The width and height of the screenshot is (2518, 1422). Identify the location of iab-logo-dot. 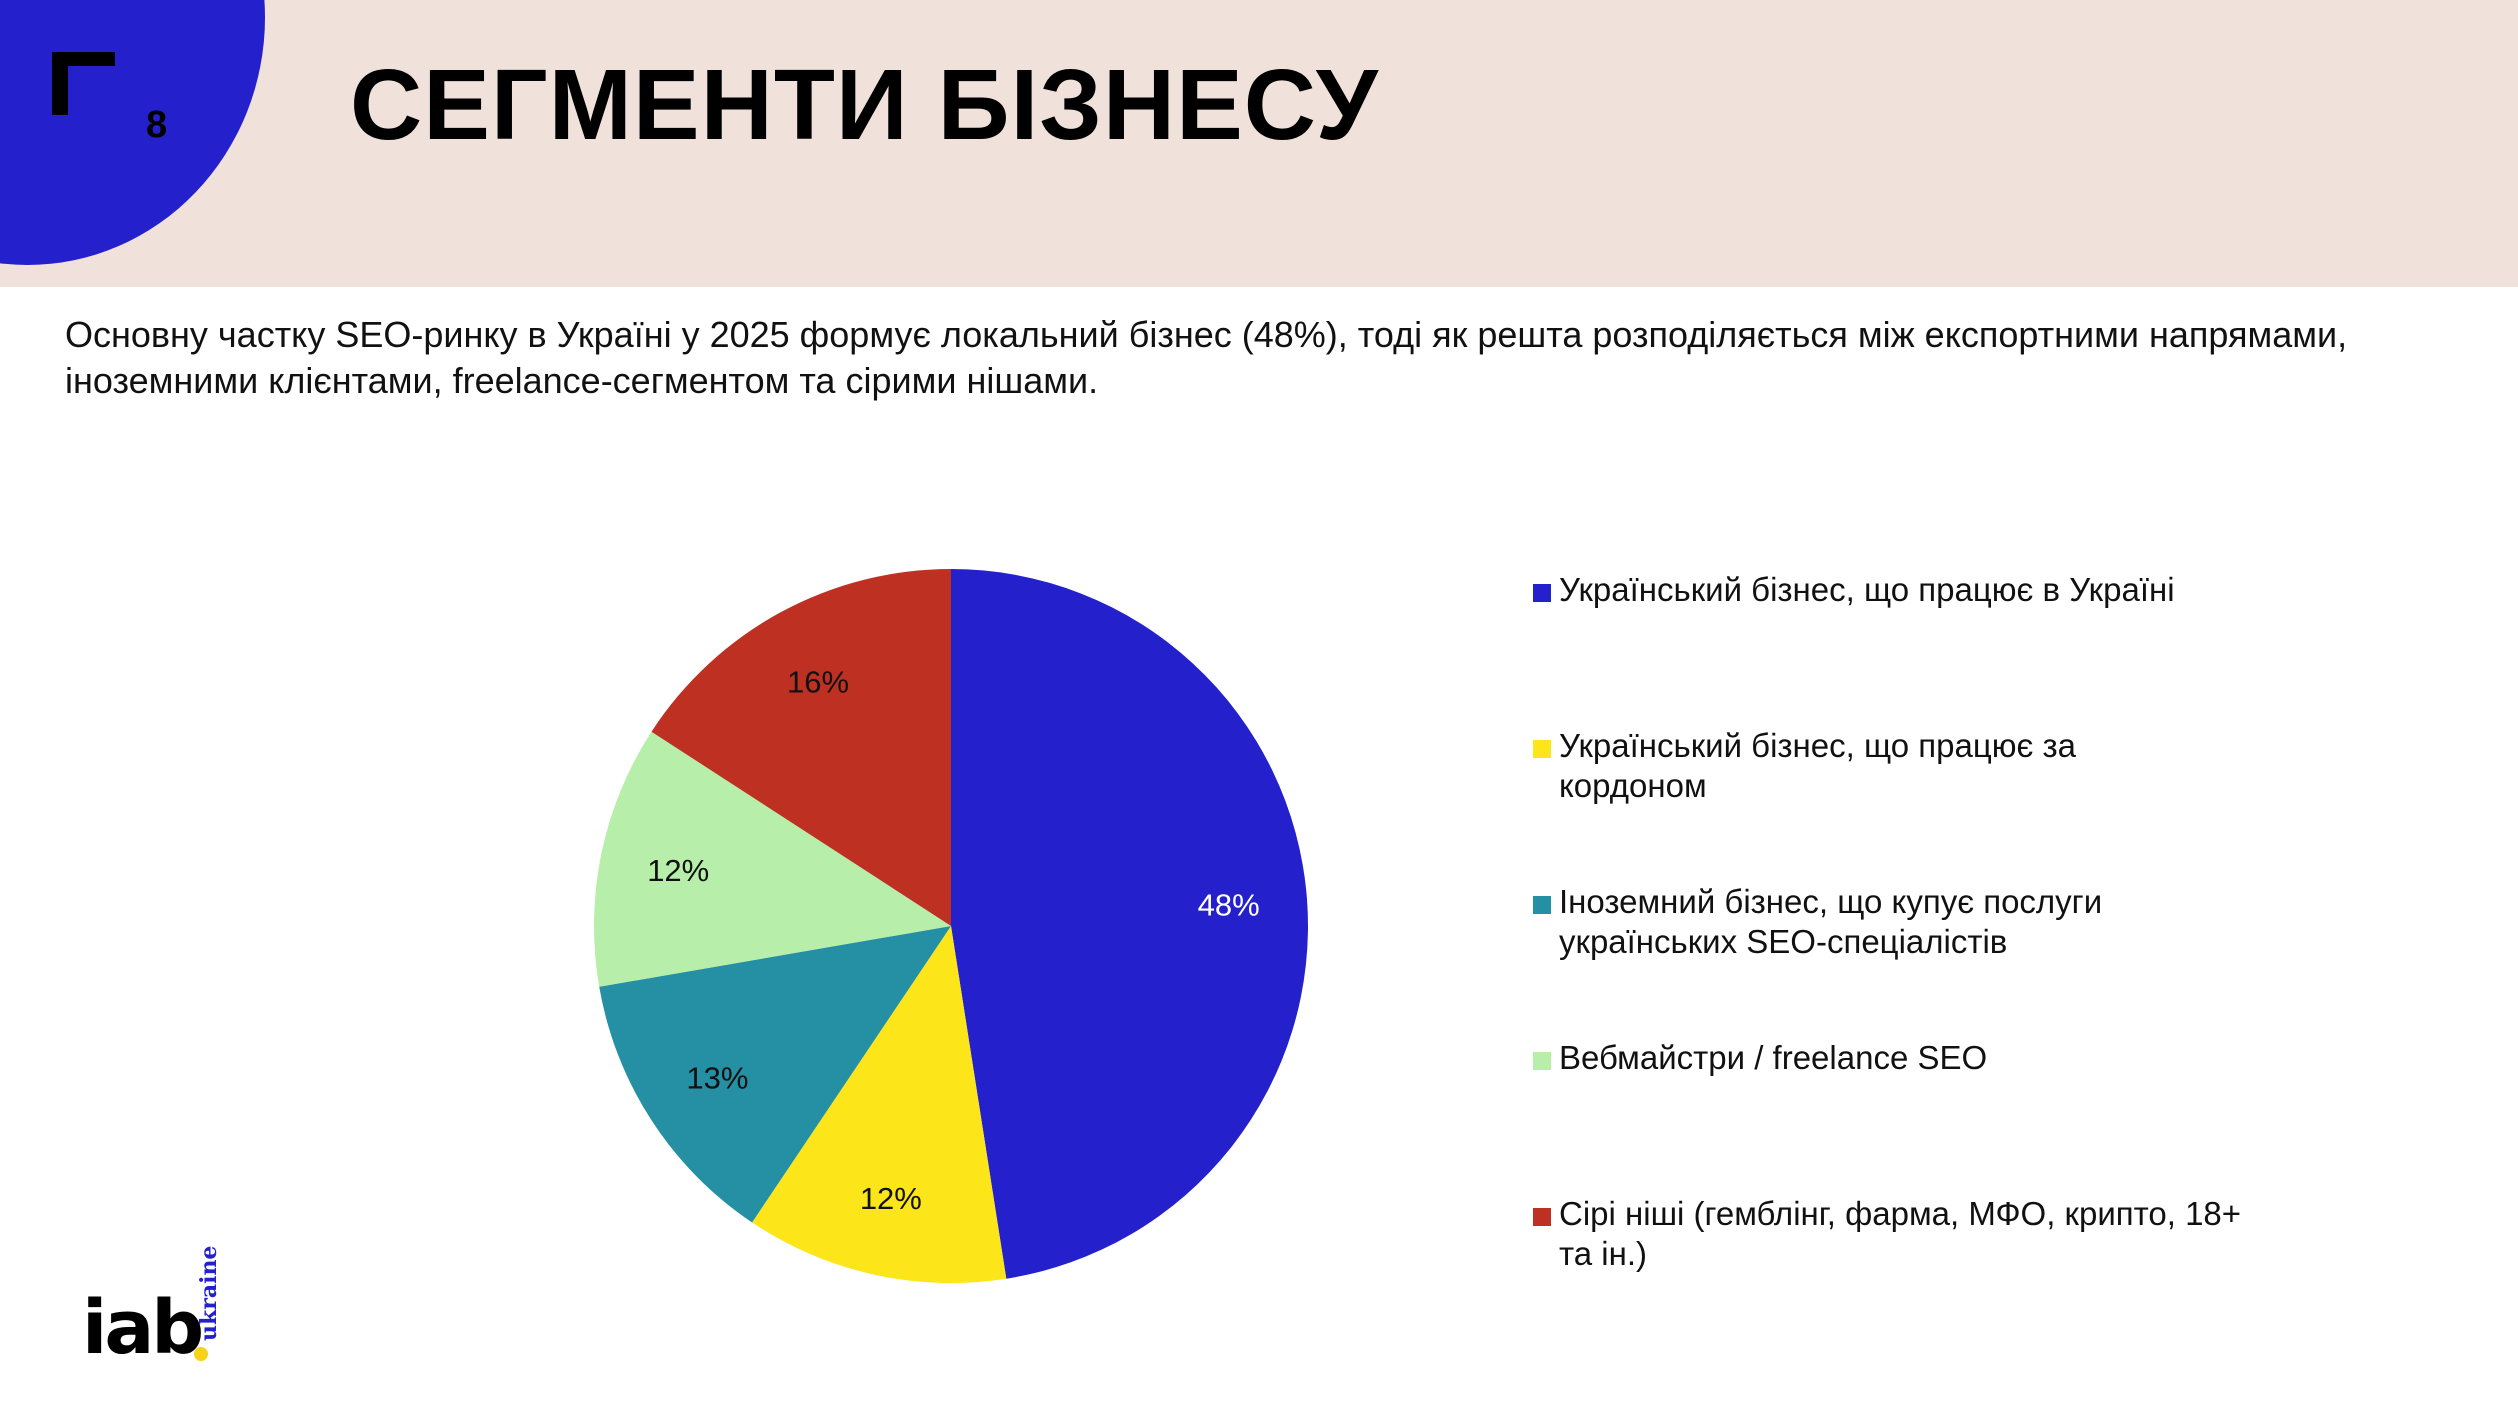
(201, 1354).